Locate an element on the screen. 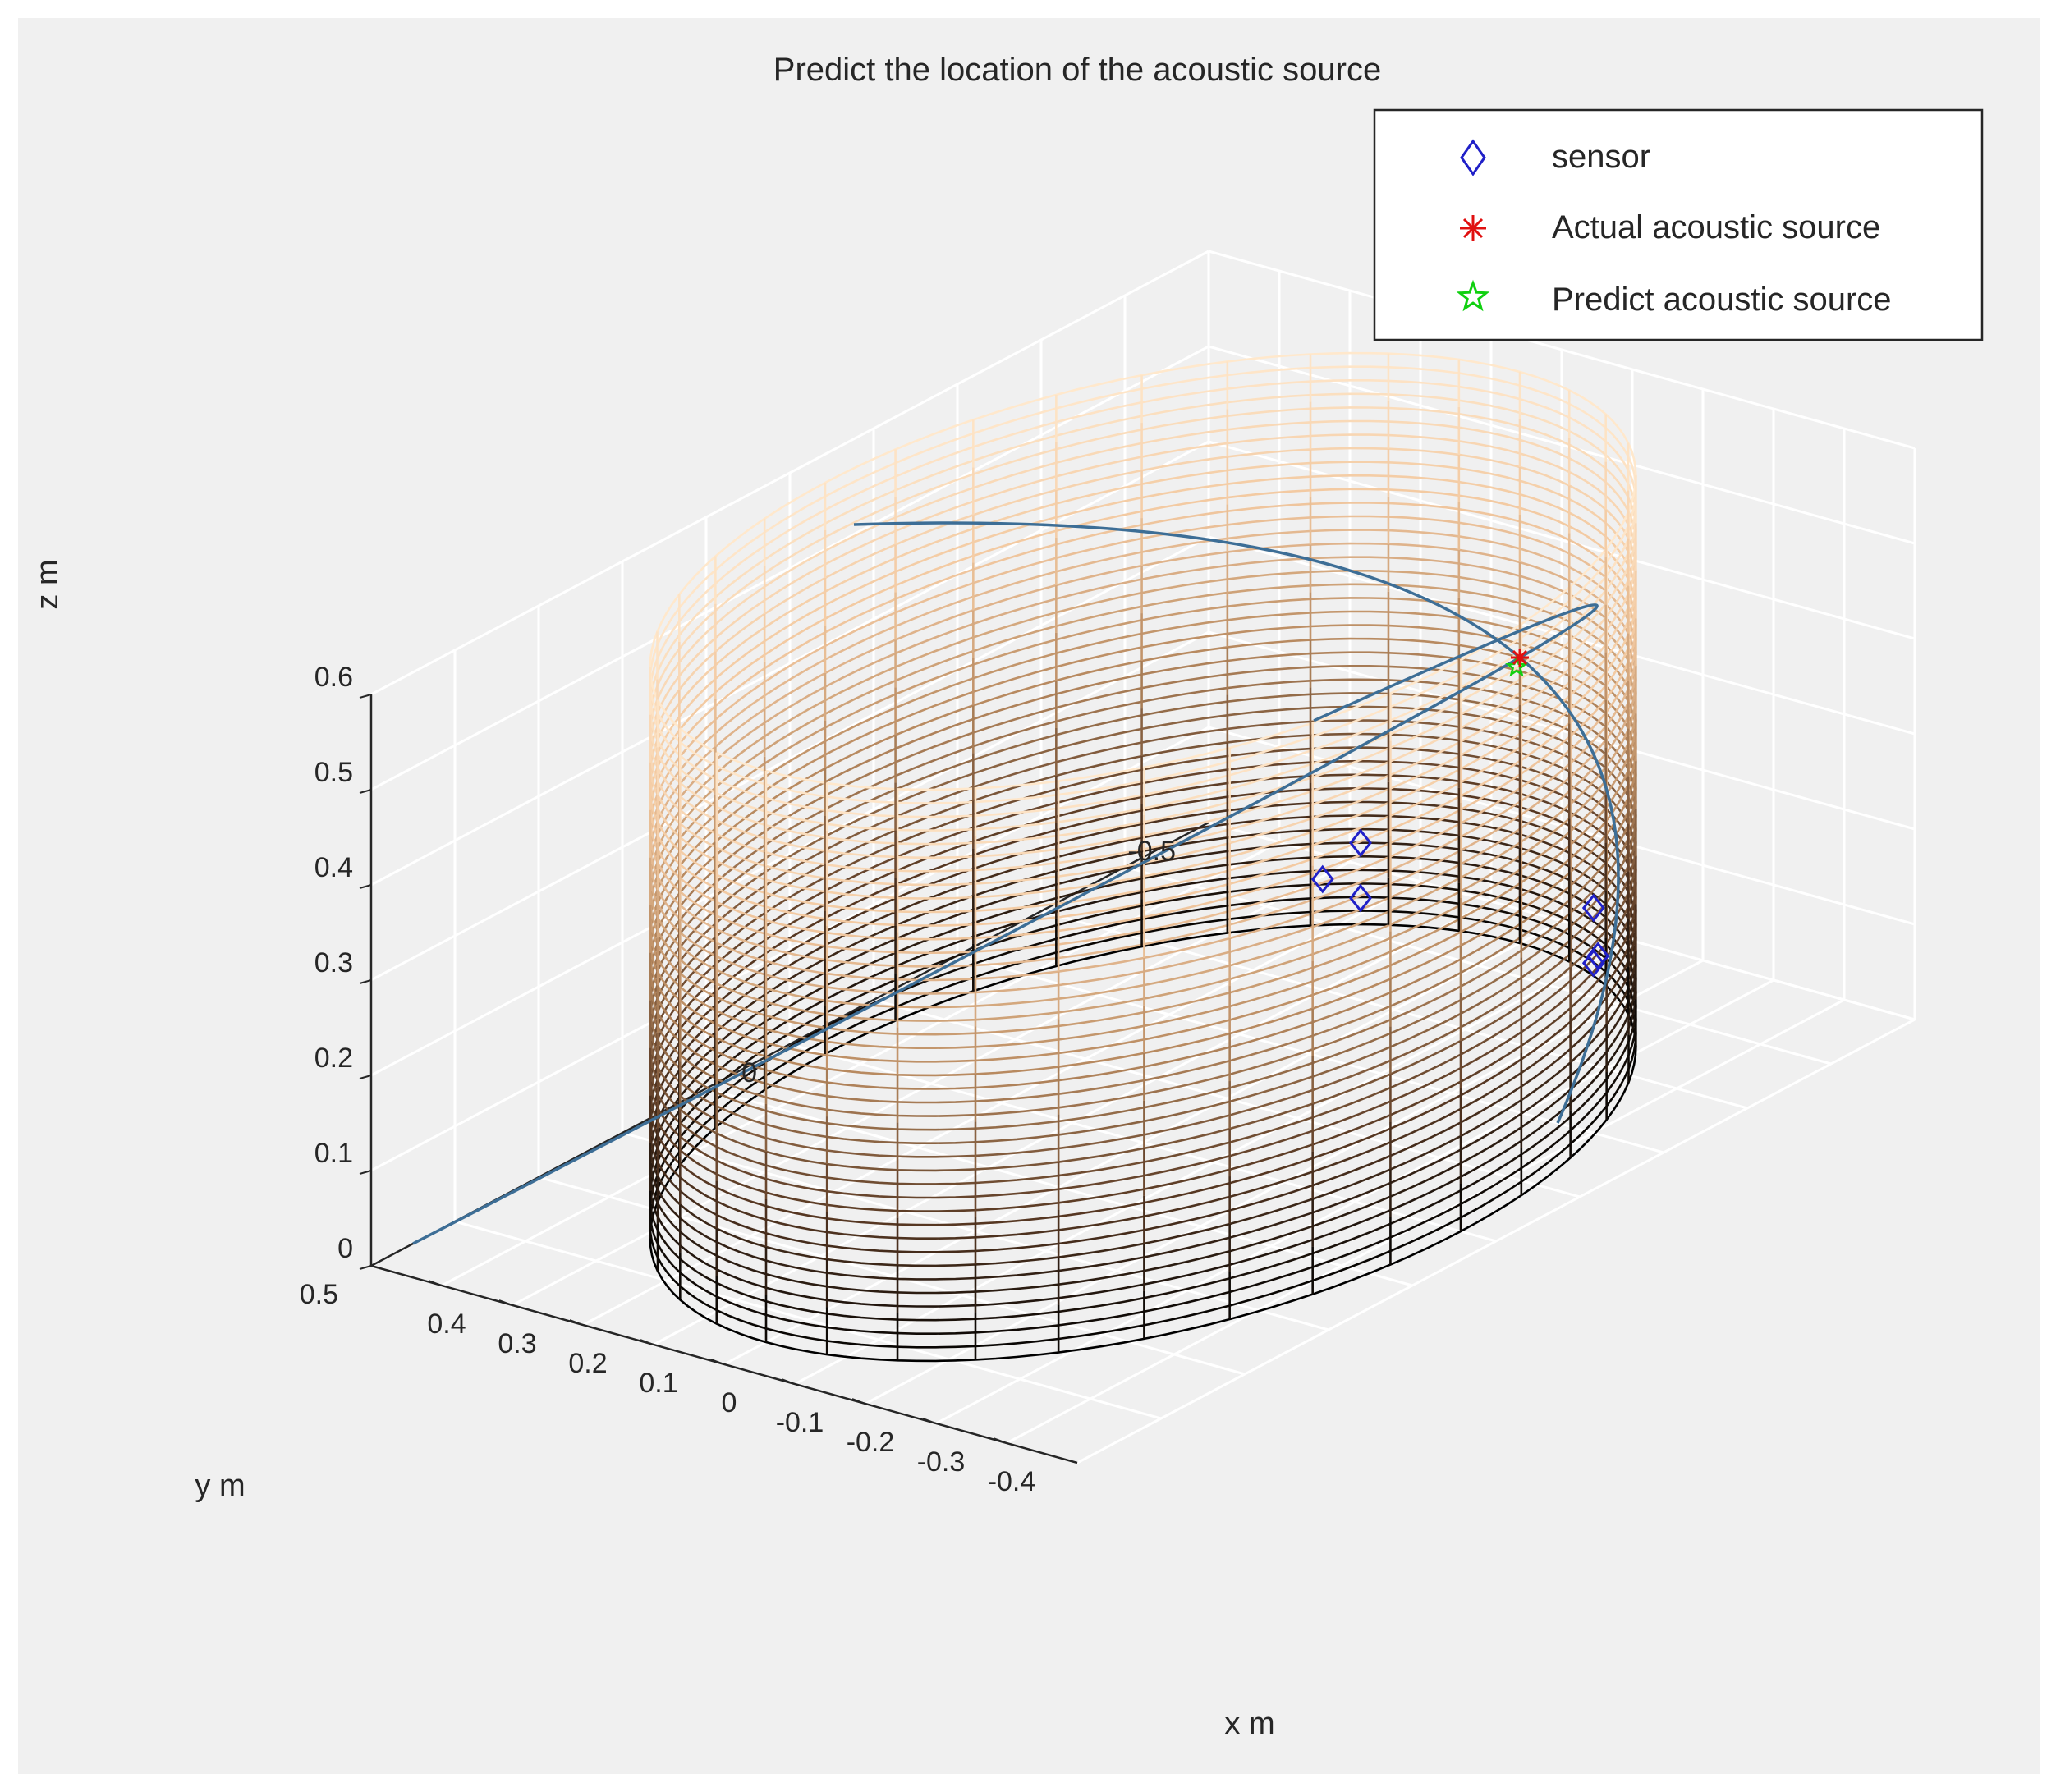 The image size is (2056, 1792). z-tick-label: 0.5 is located at coordinates (333, 772).